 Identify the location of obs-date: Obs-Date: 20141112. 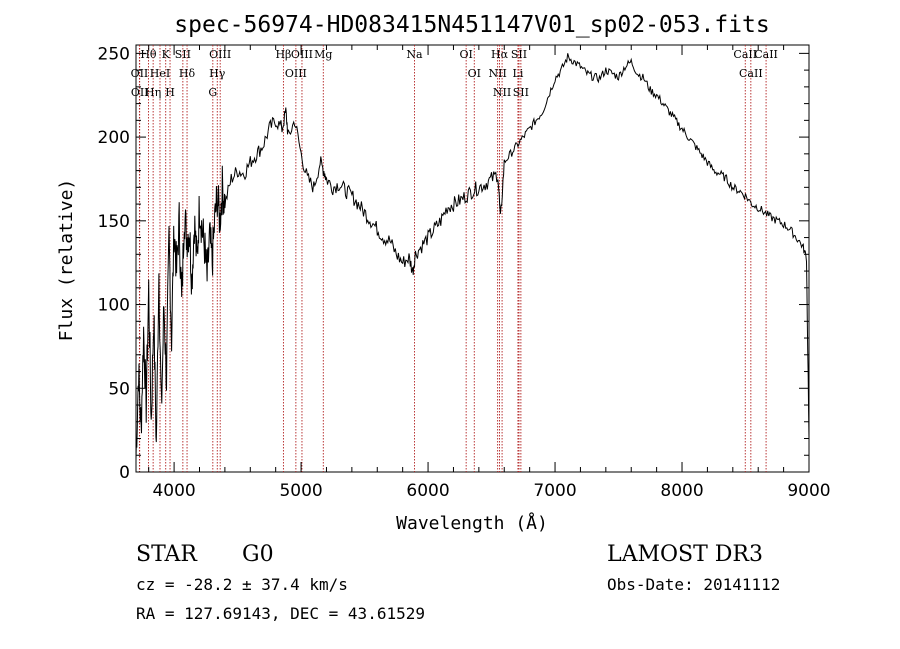
(693, 584).